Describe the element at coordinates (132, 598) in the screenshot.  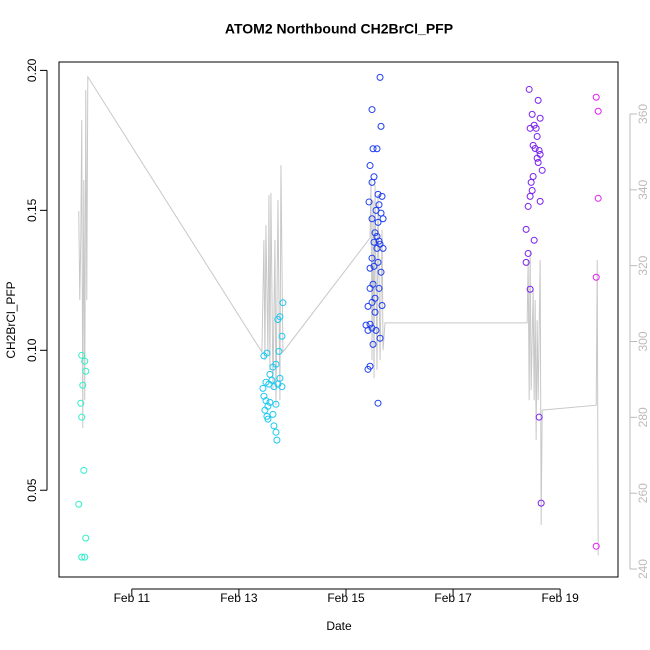
I see `x-tick-label: Feb 11` at that location.